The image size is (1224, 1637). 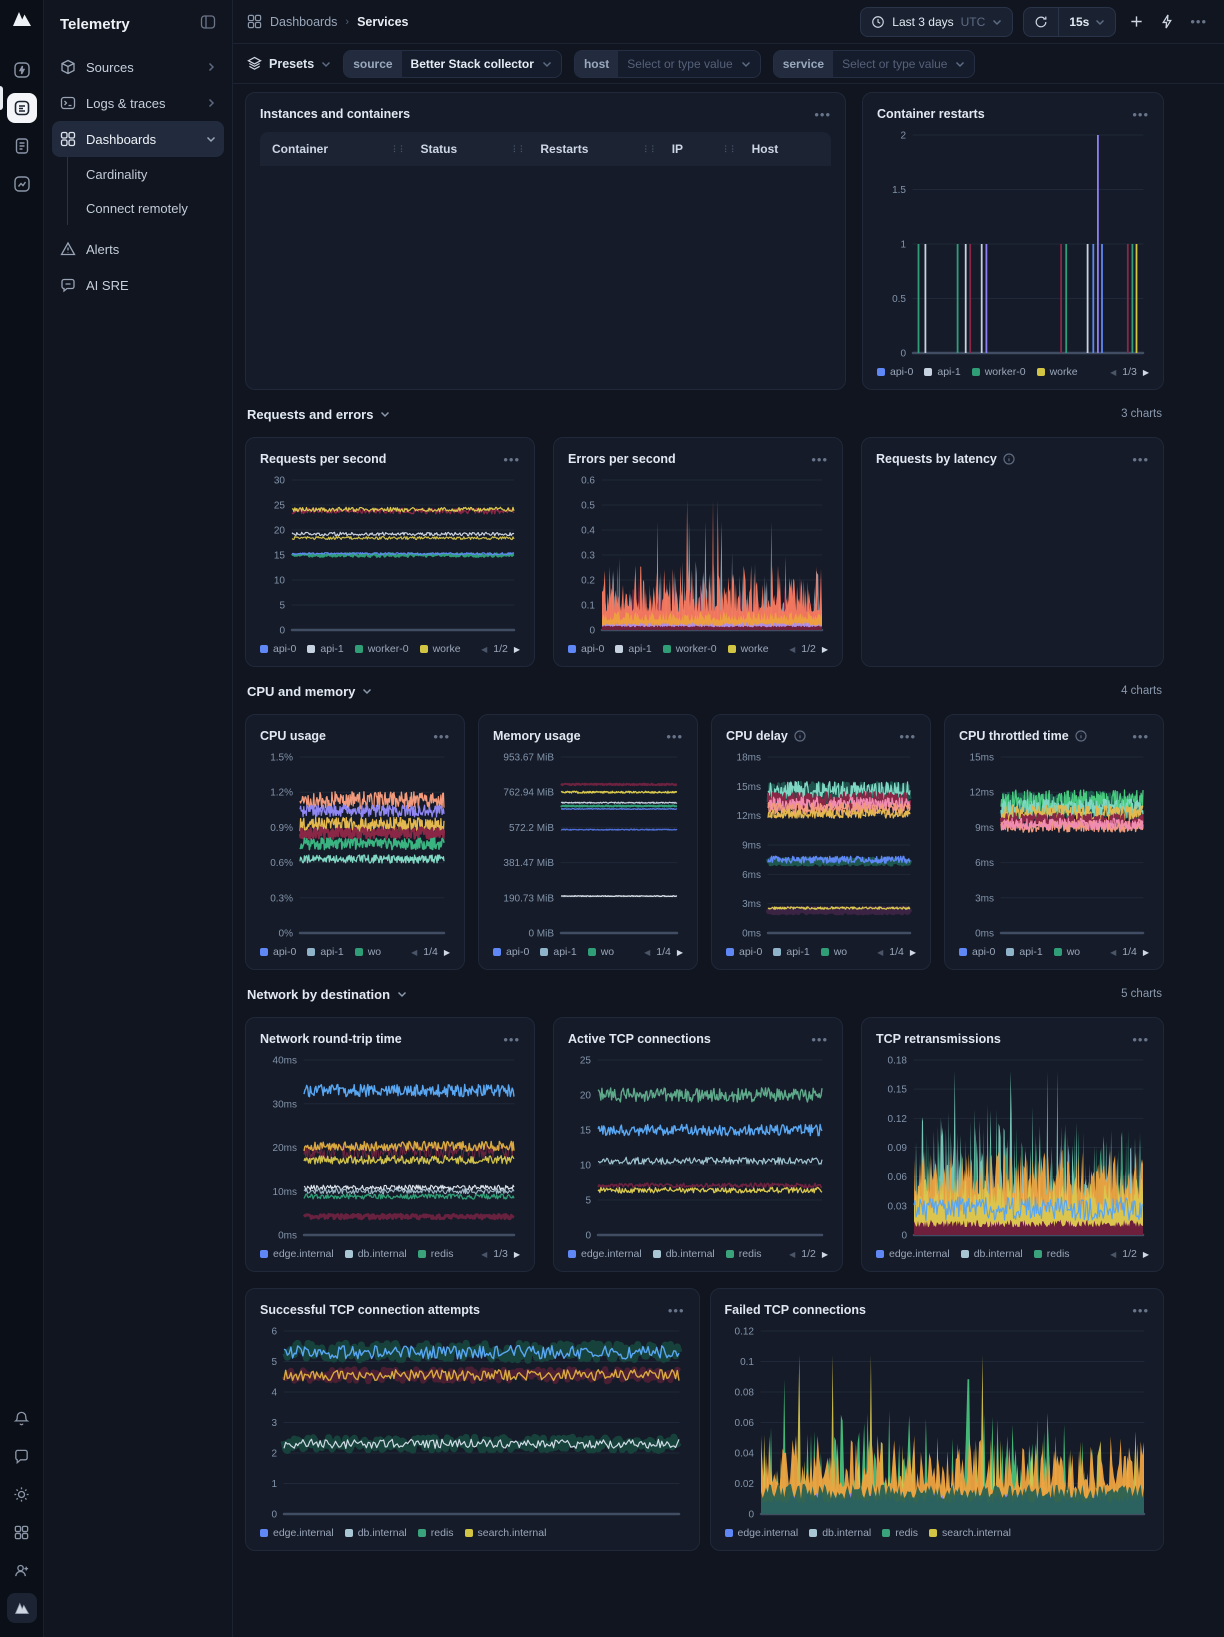 I want to click on apps-grid-icon, so click(x=22, y=1532).